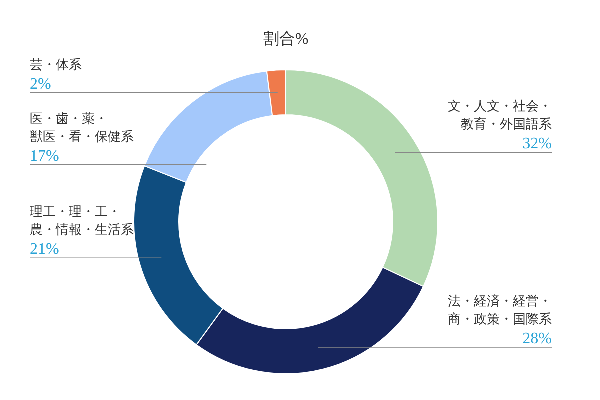 Image resolution: width=600 pixels, height=400 pixels. Describe the element at coordinates (56, 64) in the screenshot. I see `slice-label: 芸・体系` at that location.